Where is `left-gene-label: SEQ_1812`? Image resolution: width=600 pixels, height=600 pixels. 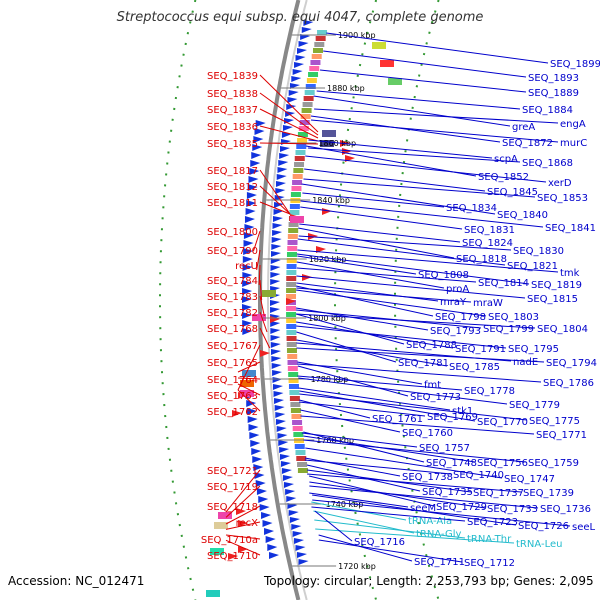 left-gene-label: SEQ_1812 is located at coordinates (232, 187).